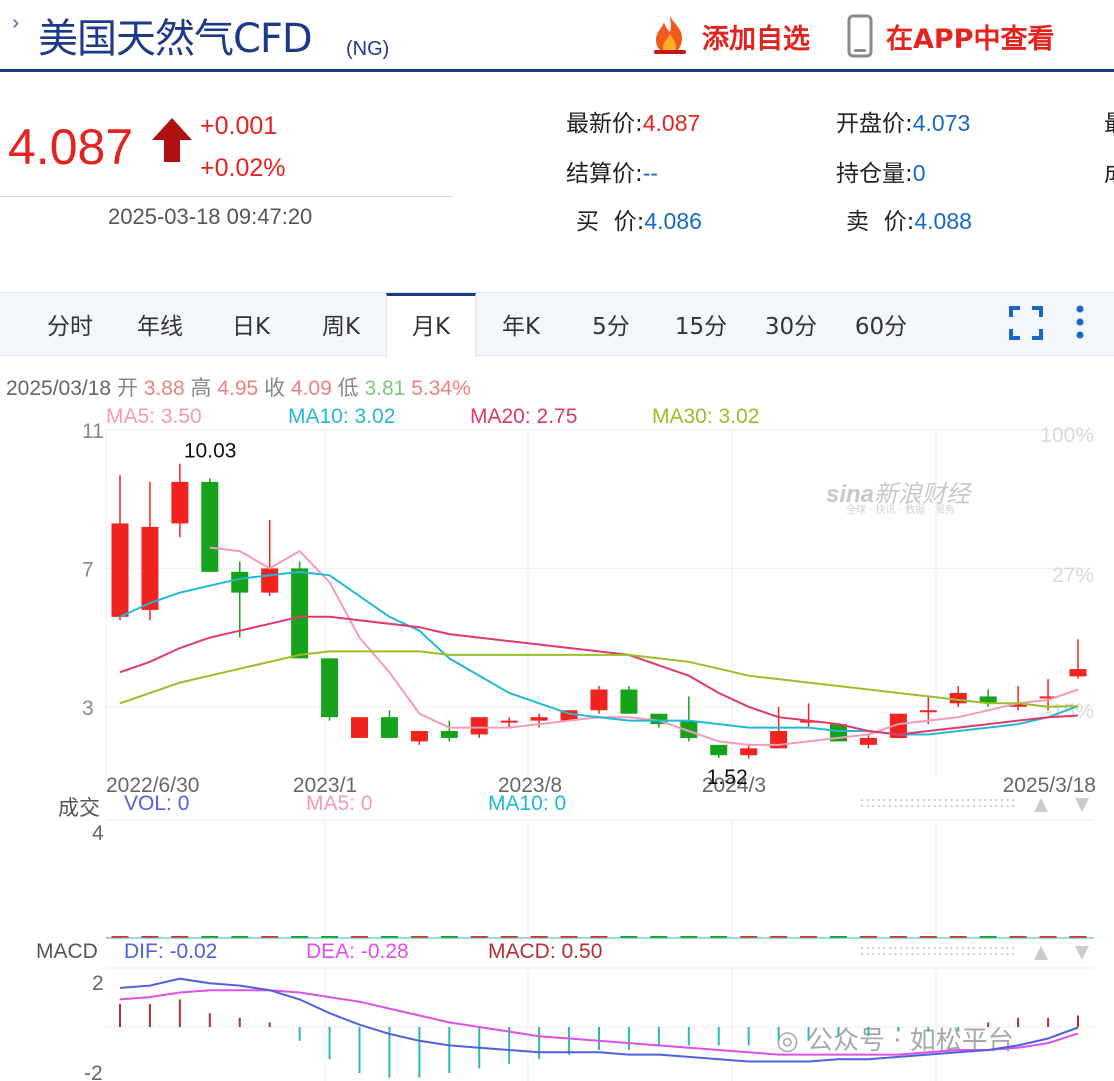  Describe the element at coordinates (1109, 121) in the screenshot. I see `quote-field-truncated: 最` at that location.